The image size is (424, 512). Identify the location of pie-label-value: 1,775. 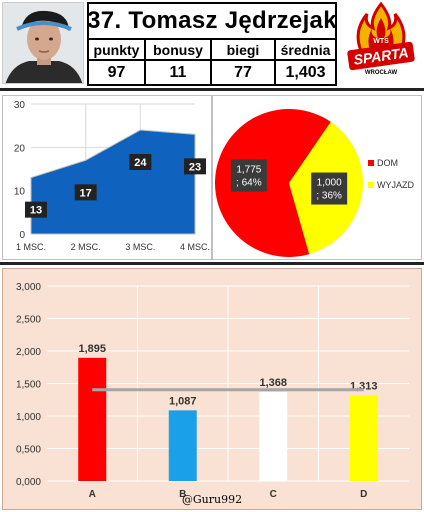
(248, 169).